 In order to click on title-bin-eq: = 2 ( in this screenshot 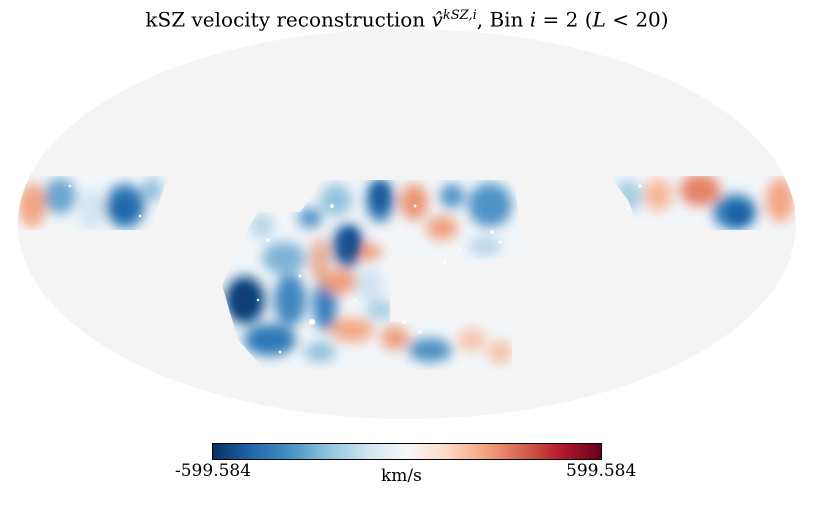, I will do `click(564, 19)`.